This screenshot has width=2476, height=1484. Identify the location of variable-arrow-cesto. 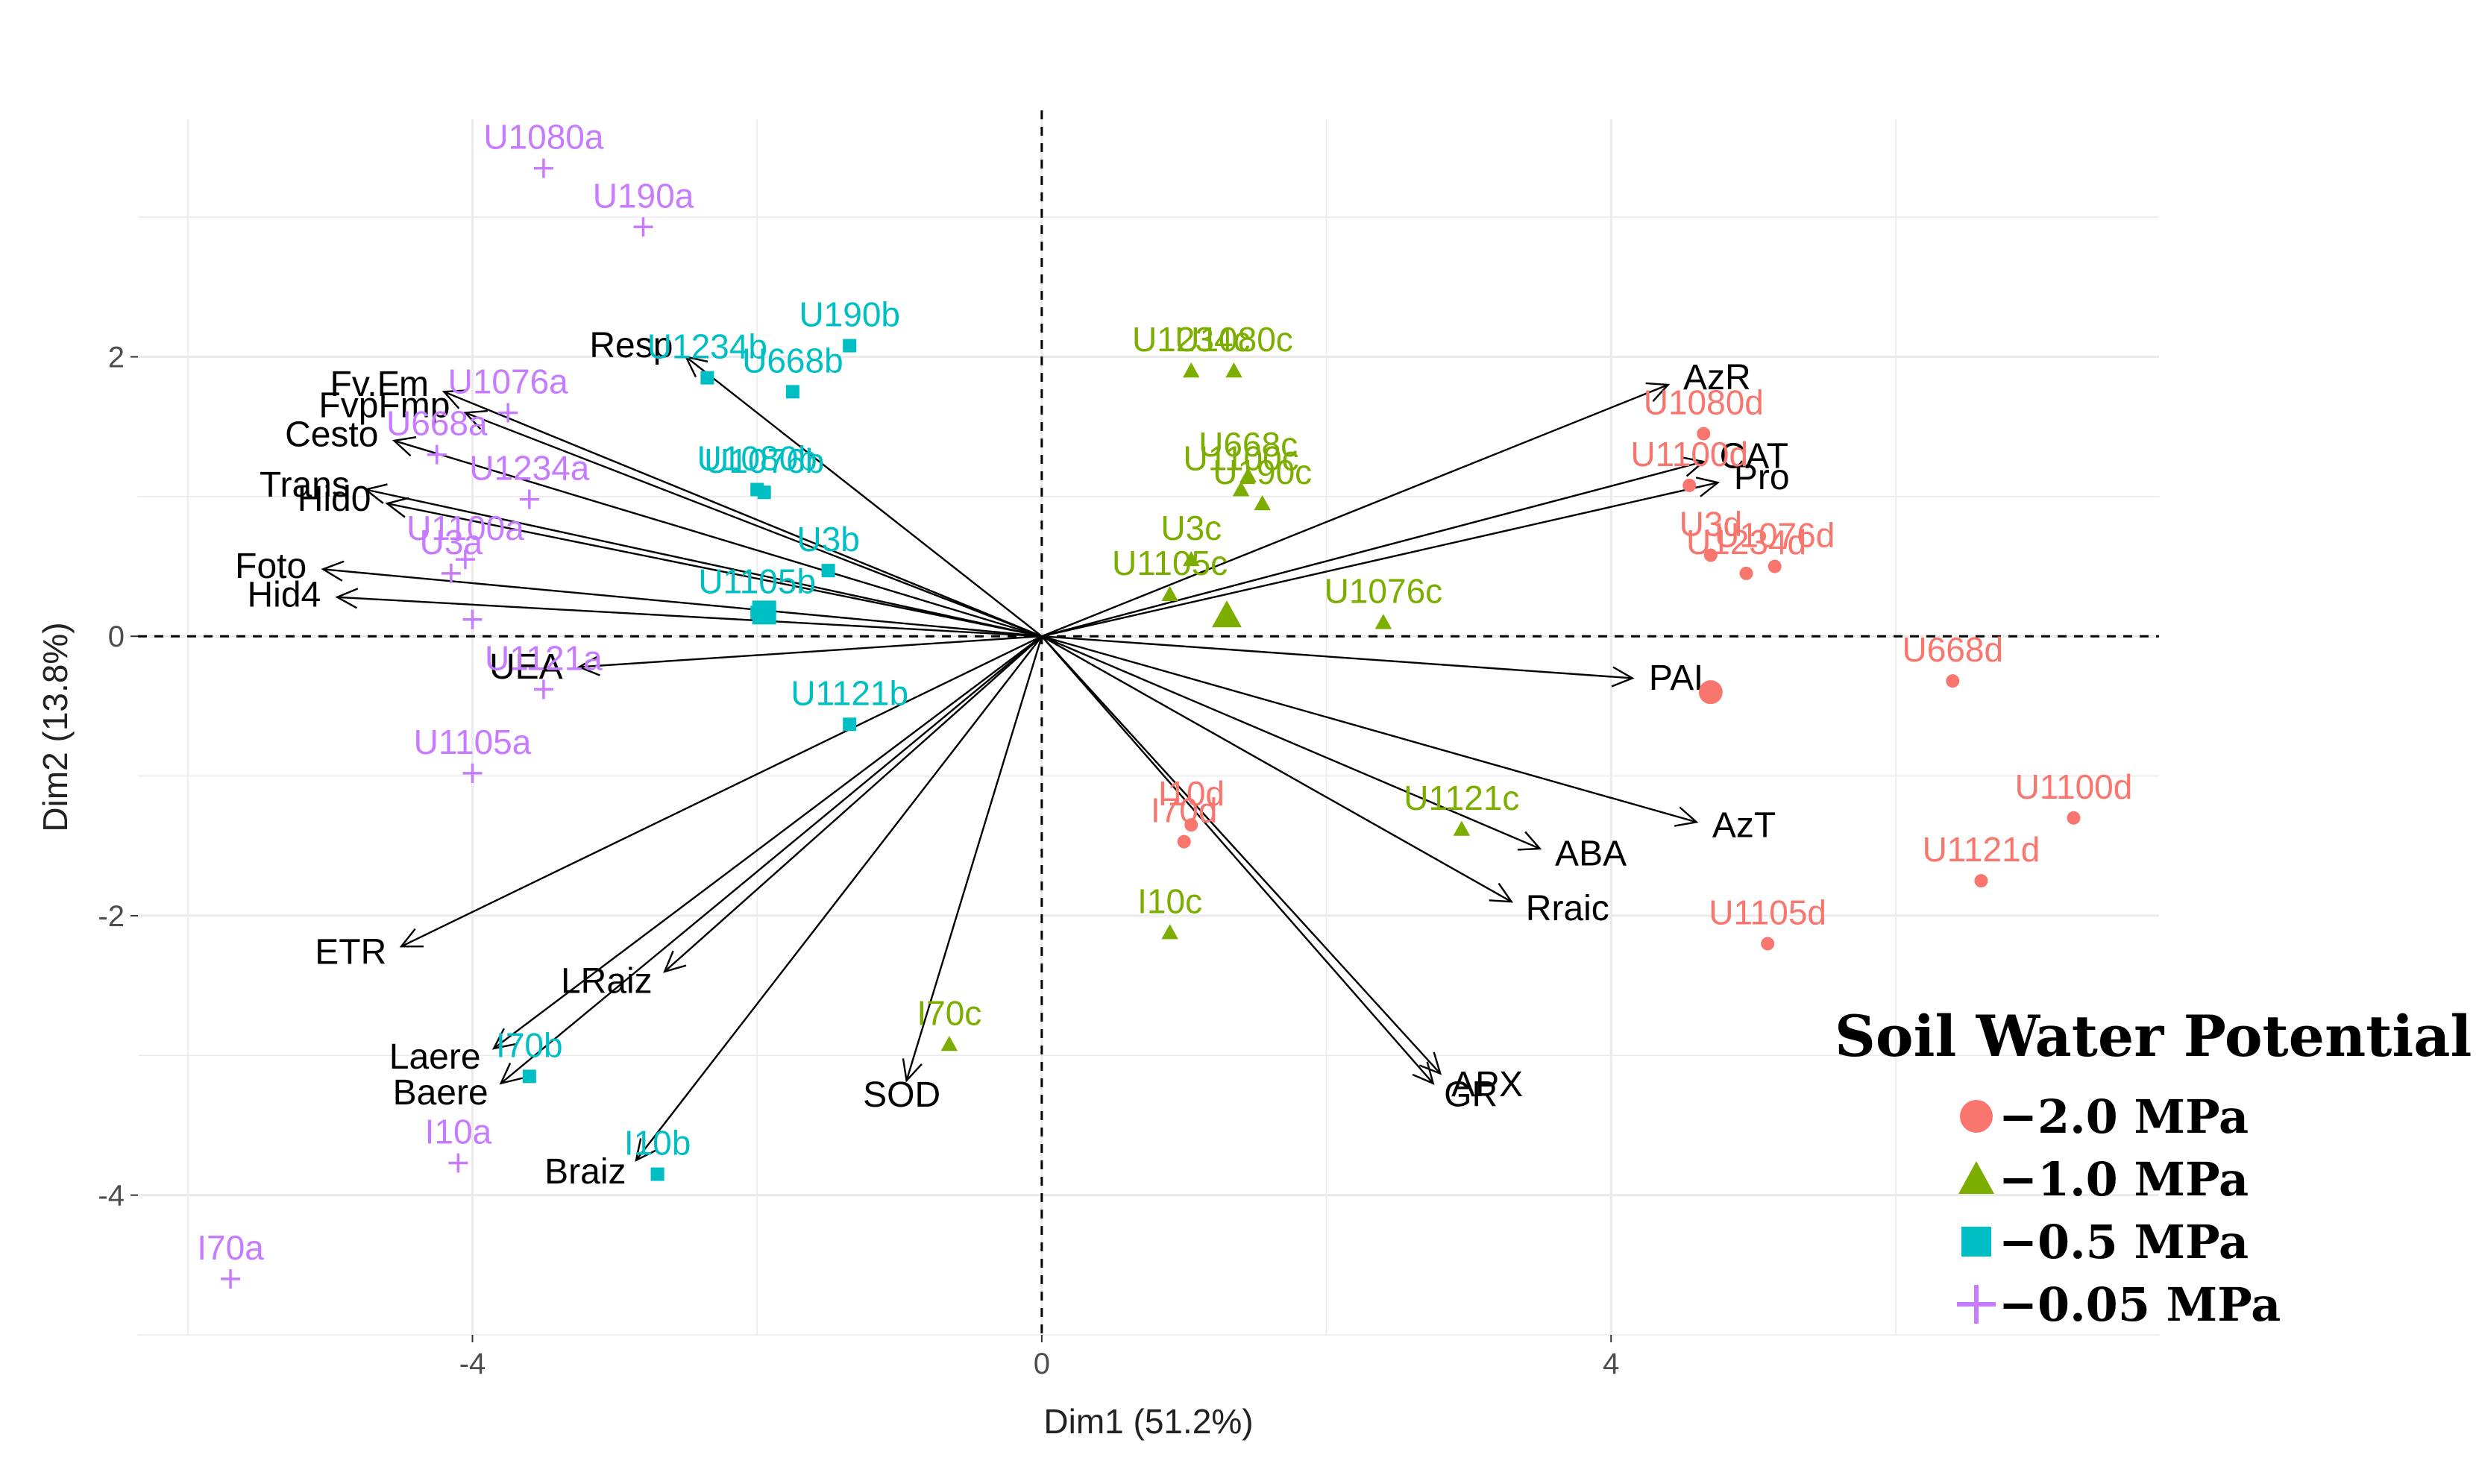
(718, 539).